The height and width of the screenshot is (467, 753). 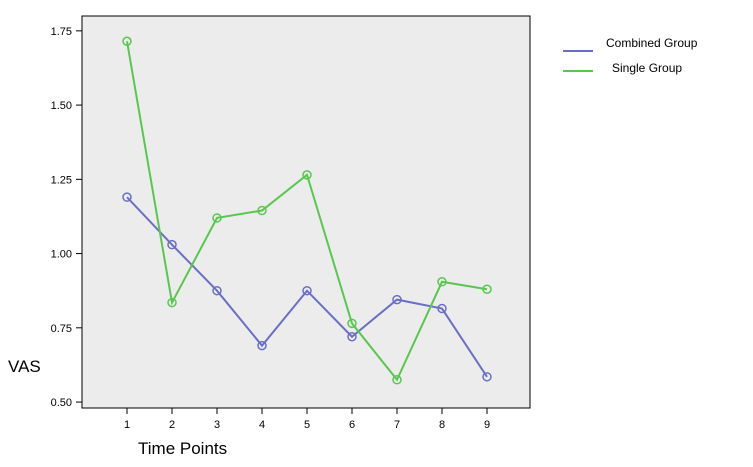 I want to click on y-axis-title: VAS, so click(x=24, y=366).